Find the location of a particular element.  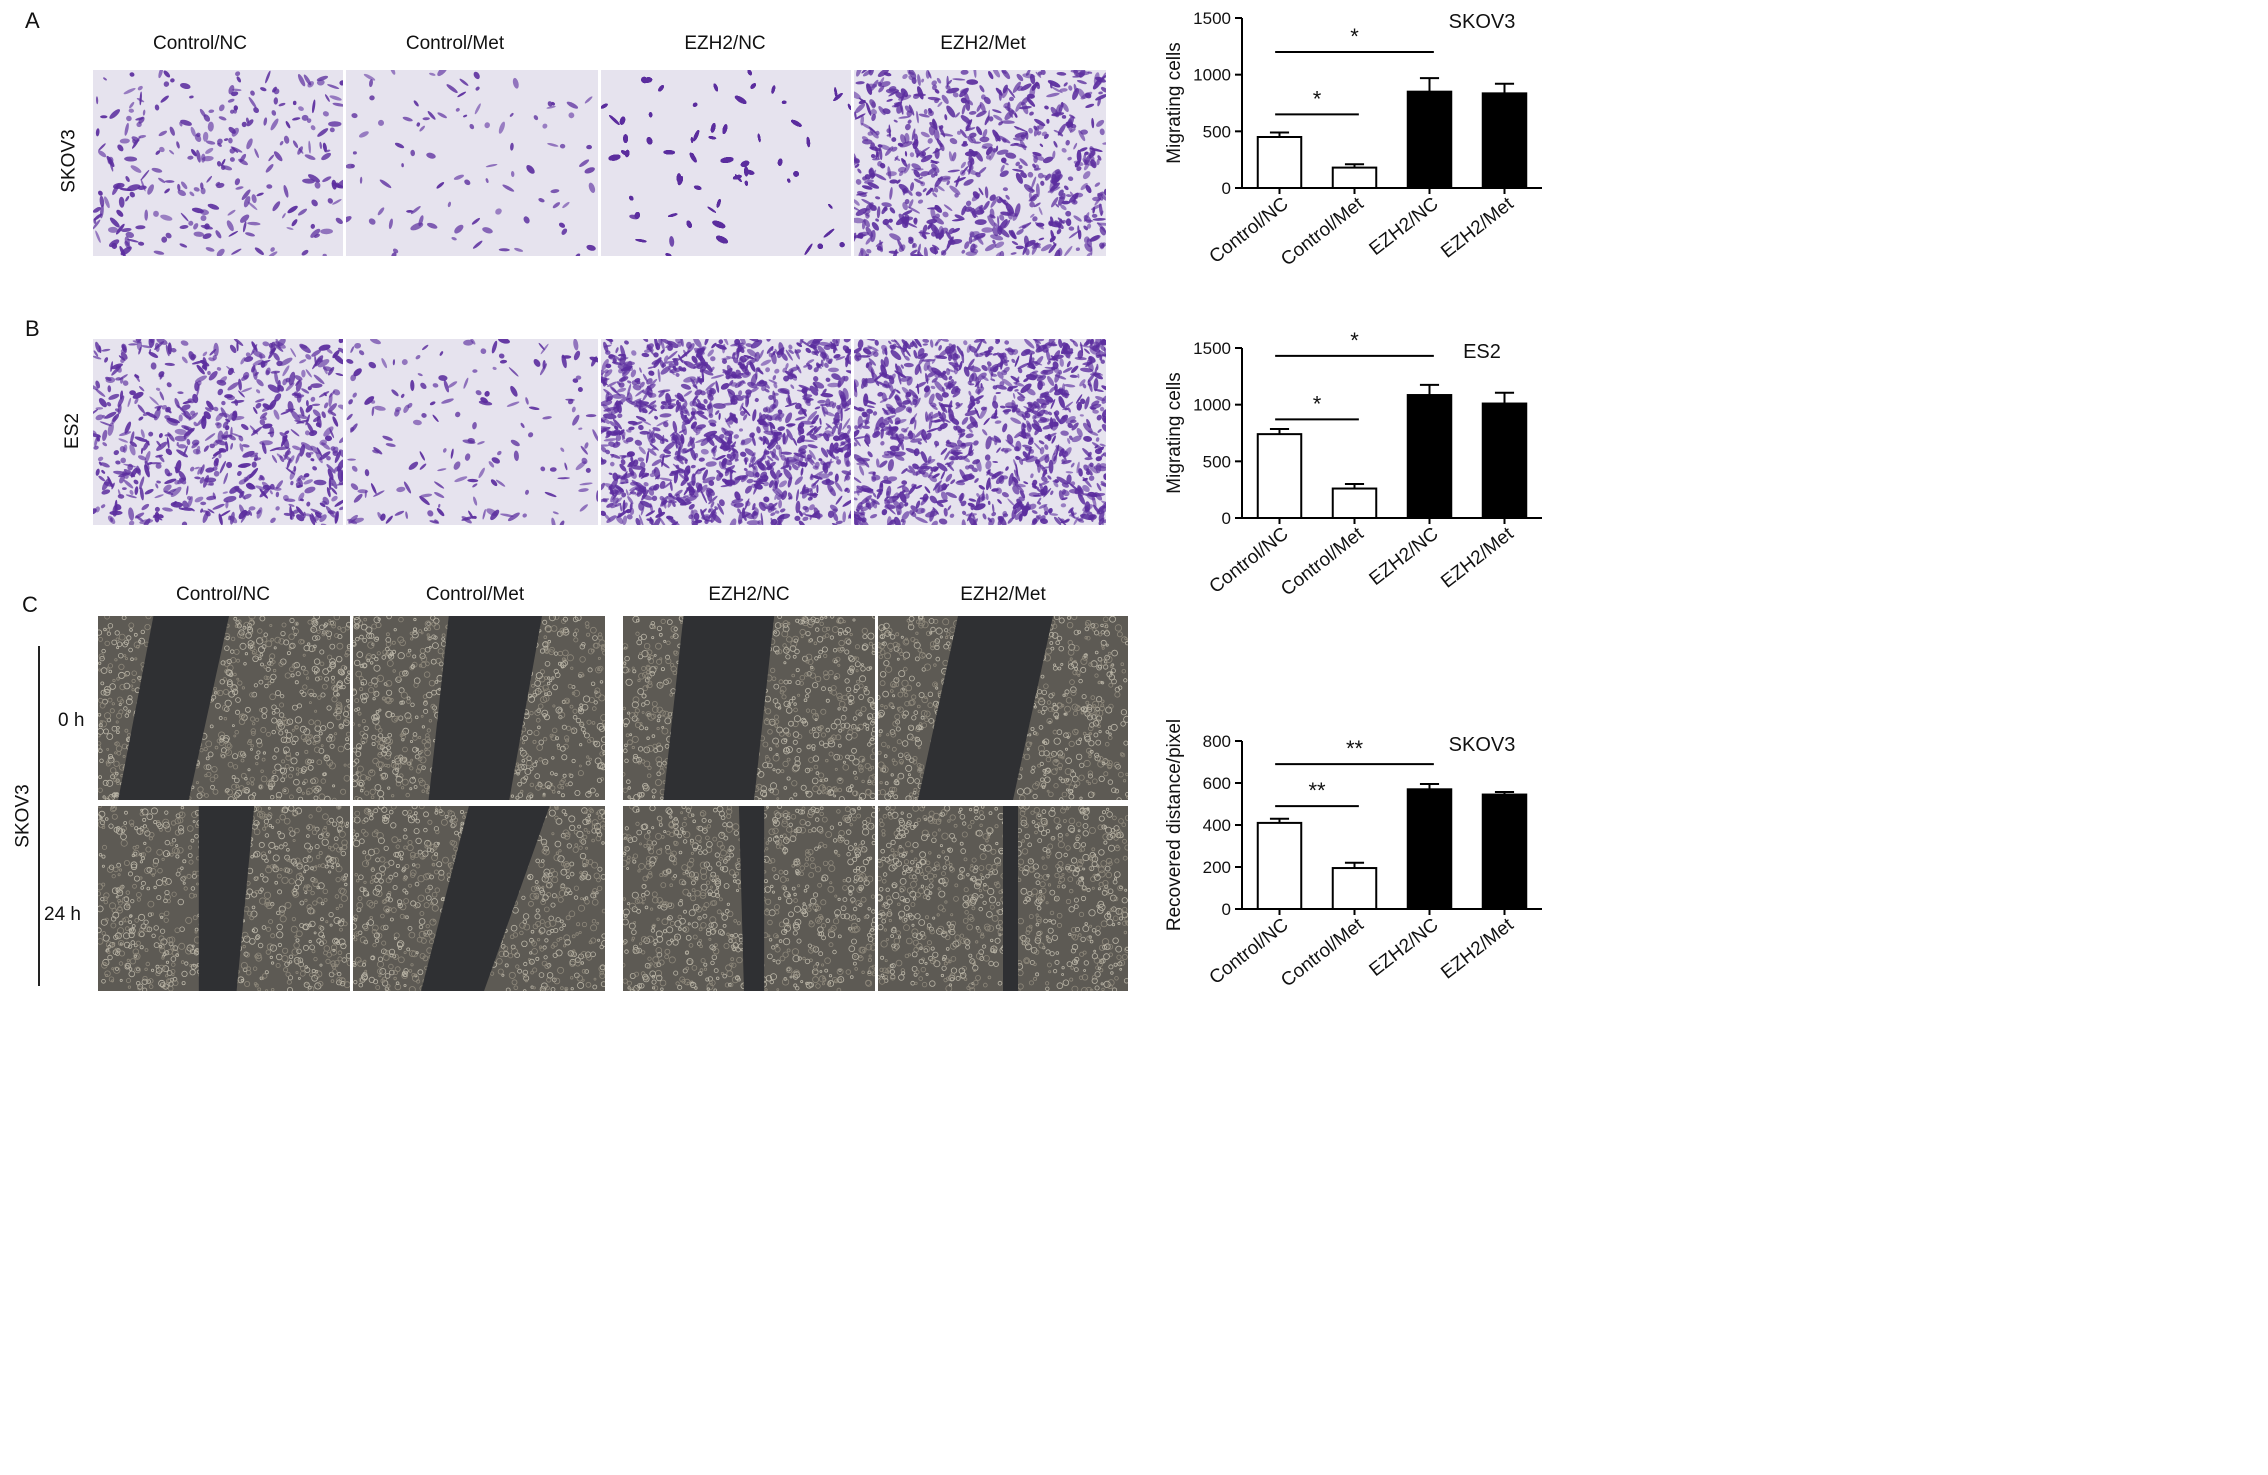

y-tick-label: 600 is located at coordinates (1217, 783).